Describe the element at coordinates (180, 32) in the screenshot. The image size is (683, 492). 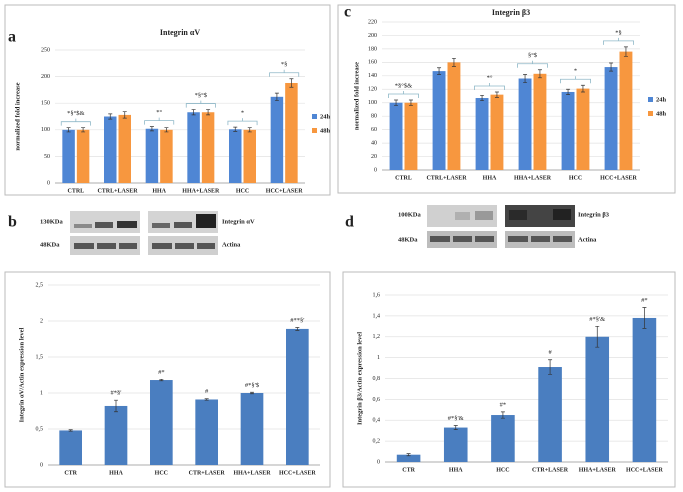
I see `chart-title: Integrin αV` at that location.